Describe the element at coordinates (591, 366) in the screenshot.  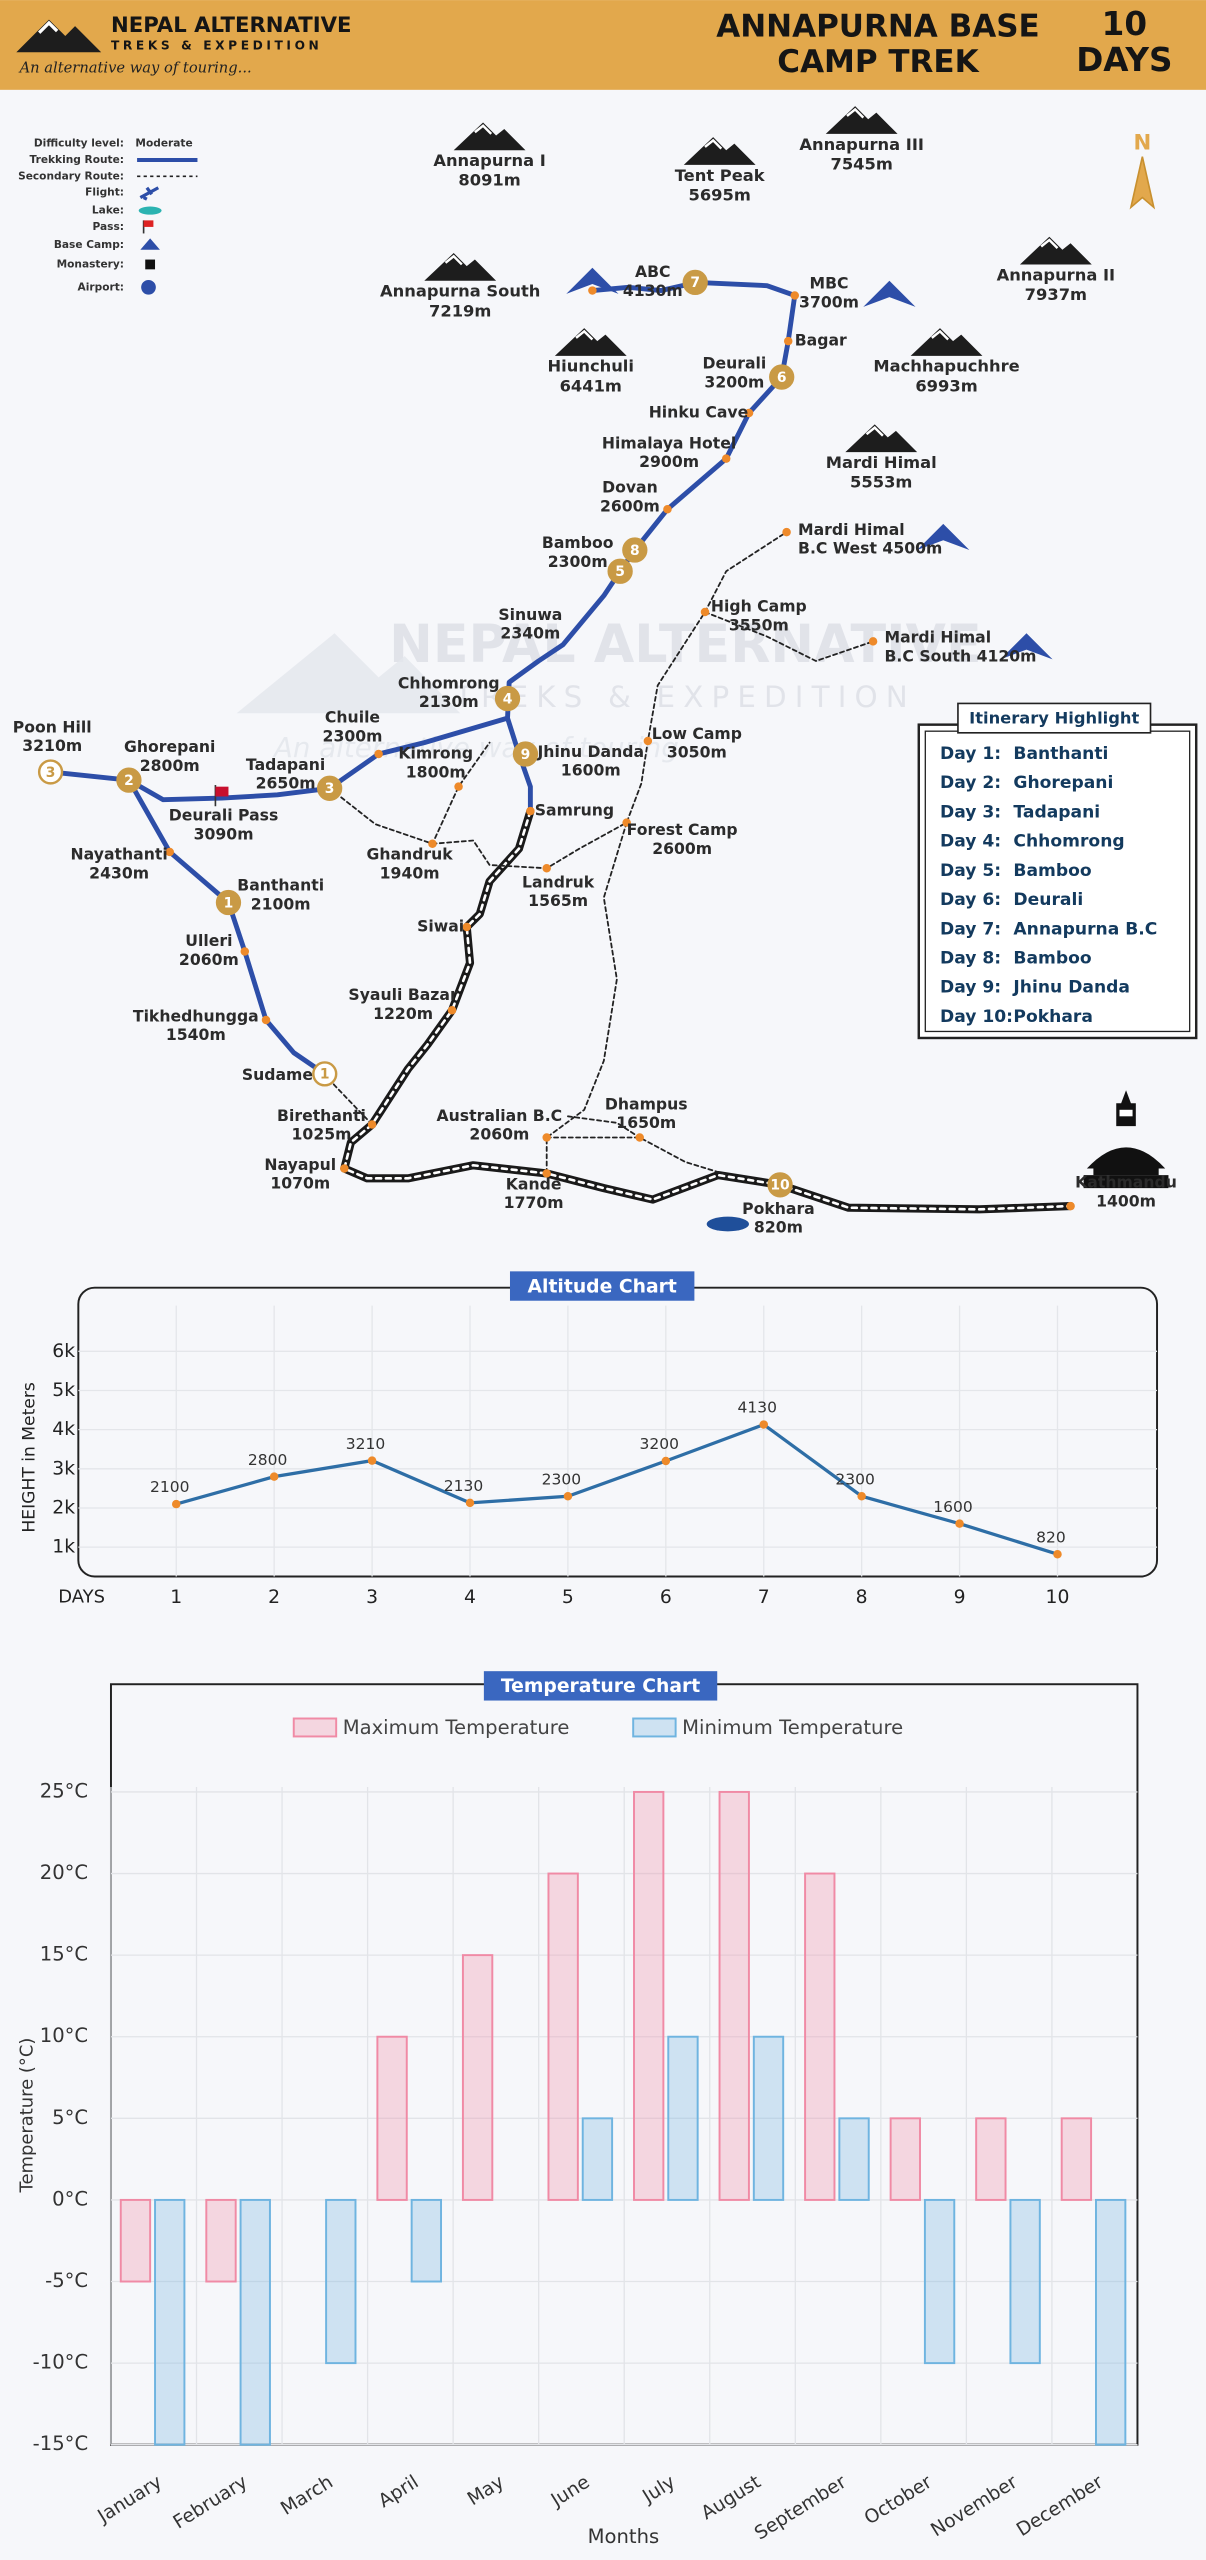
I see `mountain-name: Hiunchuli` at that location.